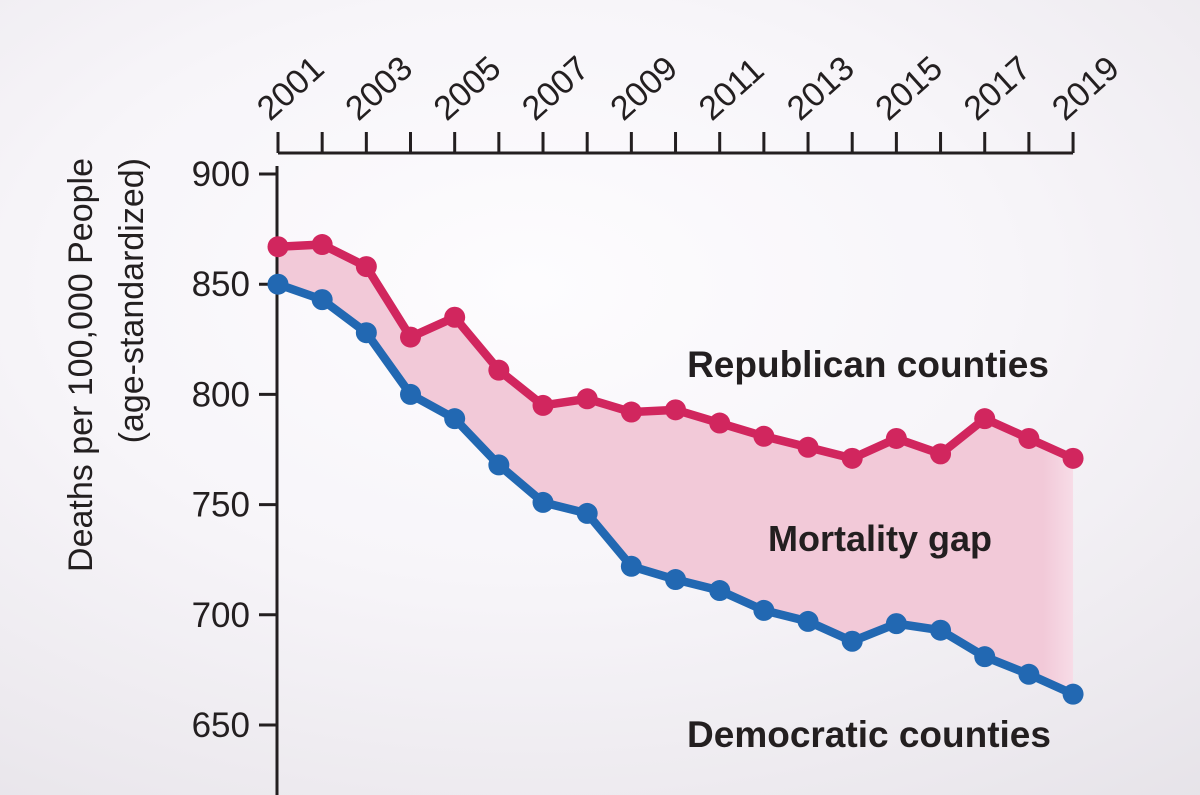 Image resolution: width=1200 pixels, height=795 pixels. I want to click on y-tick-label: 850, so click(221, 284).